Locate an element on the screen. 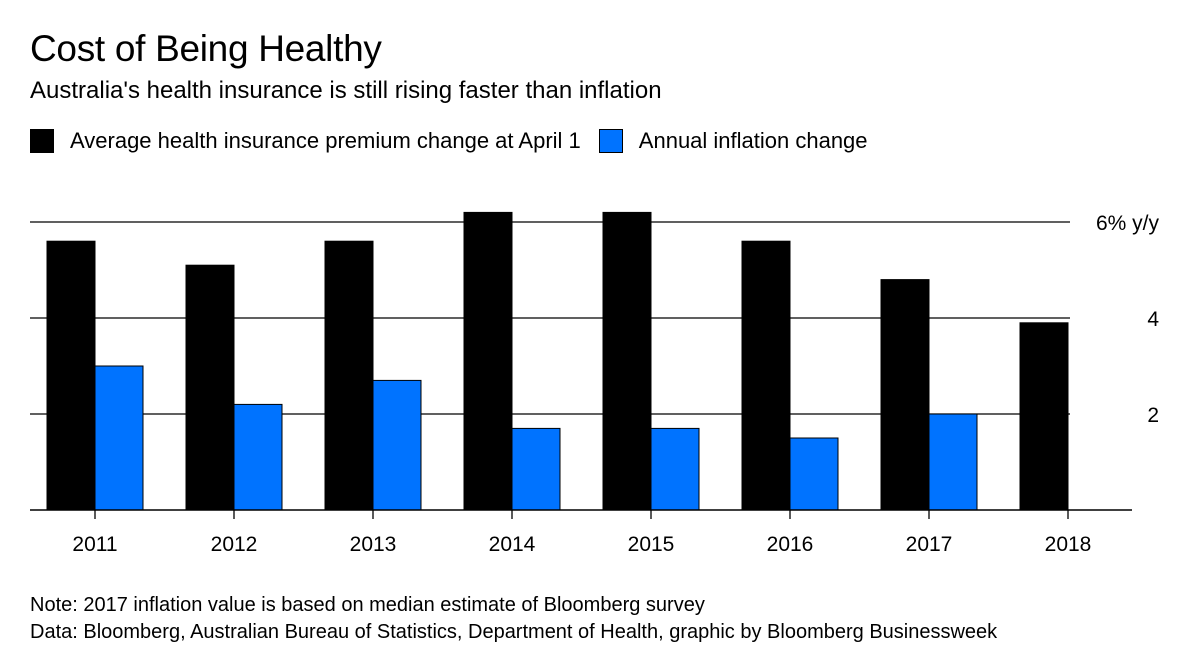 The image size is (1200, 658). bar-inflation-2011 is located at coordinates (119, 438).